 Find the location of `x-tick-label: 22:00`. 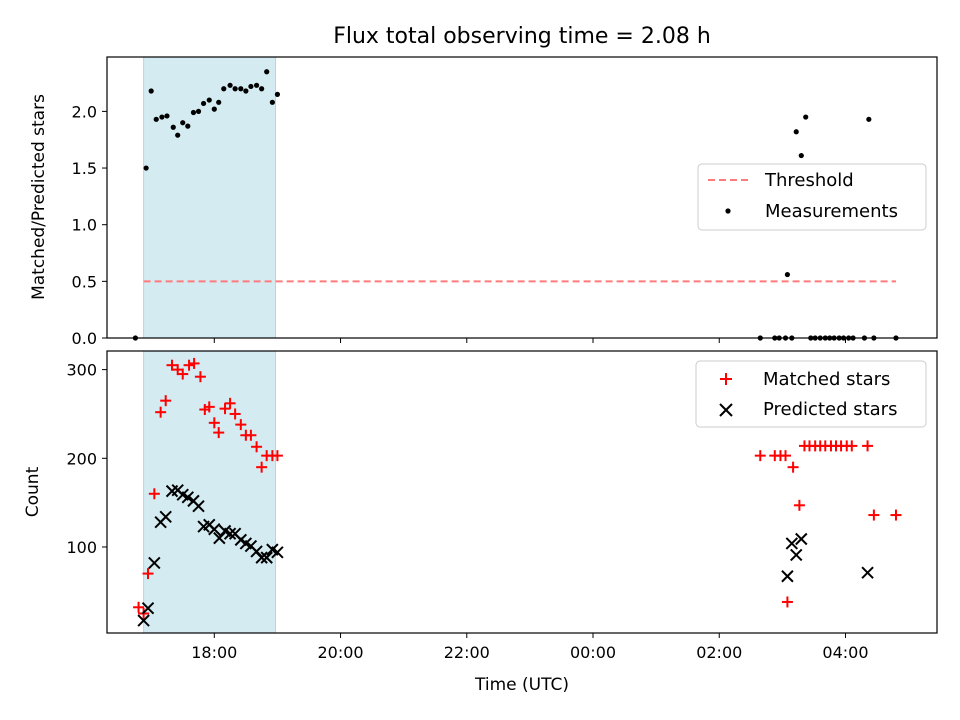

x-tick-label: 22:00 is located at coordinates (467, 652).